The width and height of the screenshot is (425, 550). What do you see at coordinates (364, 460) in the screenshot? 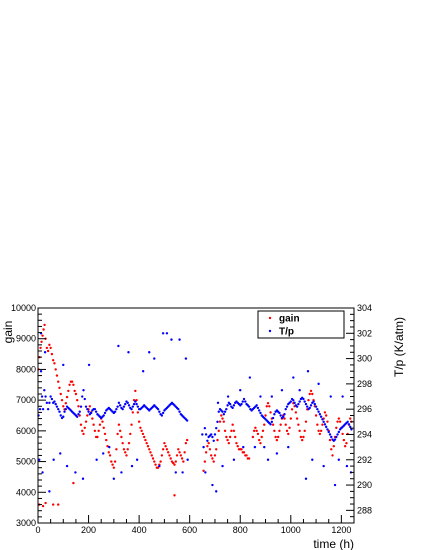
I see `y-right-tick-label: 292` at bounding box center [364, 460].